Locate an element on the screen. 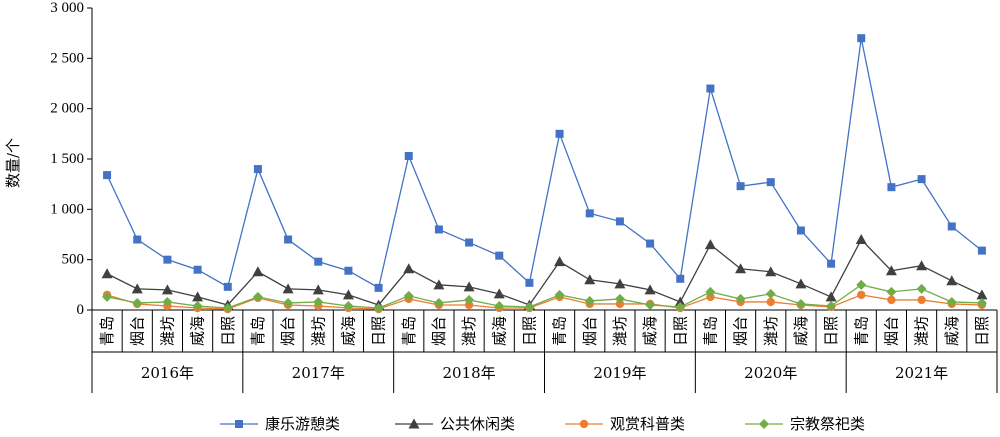 The height and width of the screenshot is (437, 1000). legend-item: 宗教祭祀类 is located at coordinates (805, 424).